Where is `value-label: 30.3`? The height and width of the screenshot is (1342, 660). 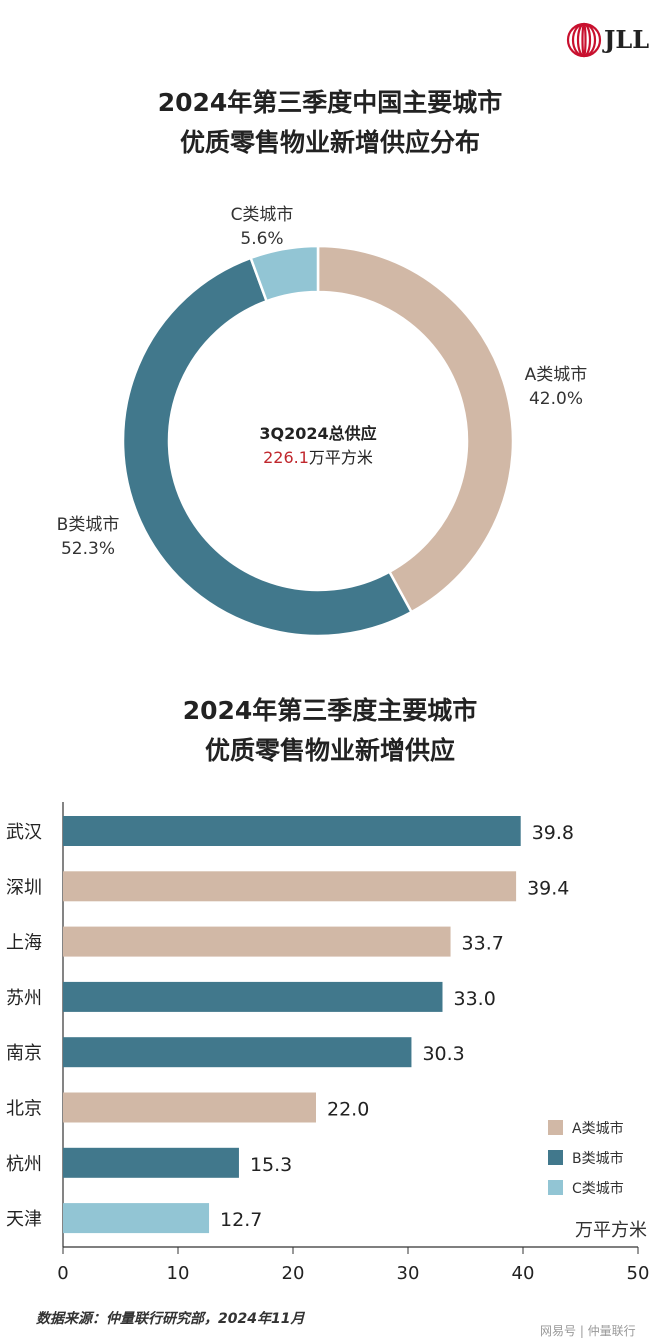
value-label: 30.3 is located at coordinates (443, 1054).